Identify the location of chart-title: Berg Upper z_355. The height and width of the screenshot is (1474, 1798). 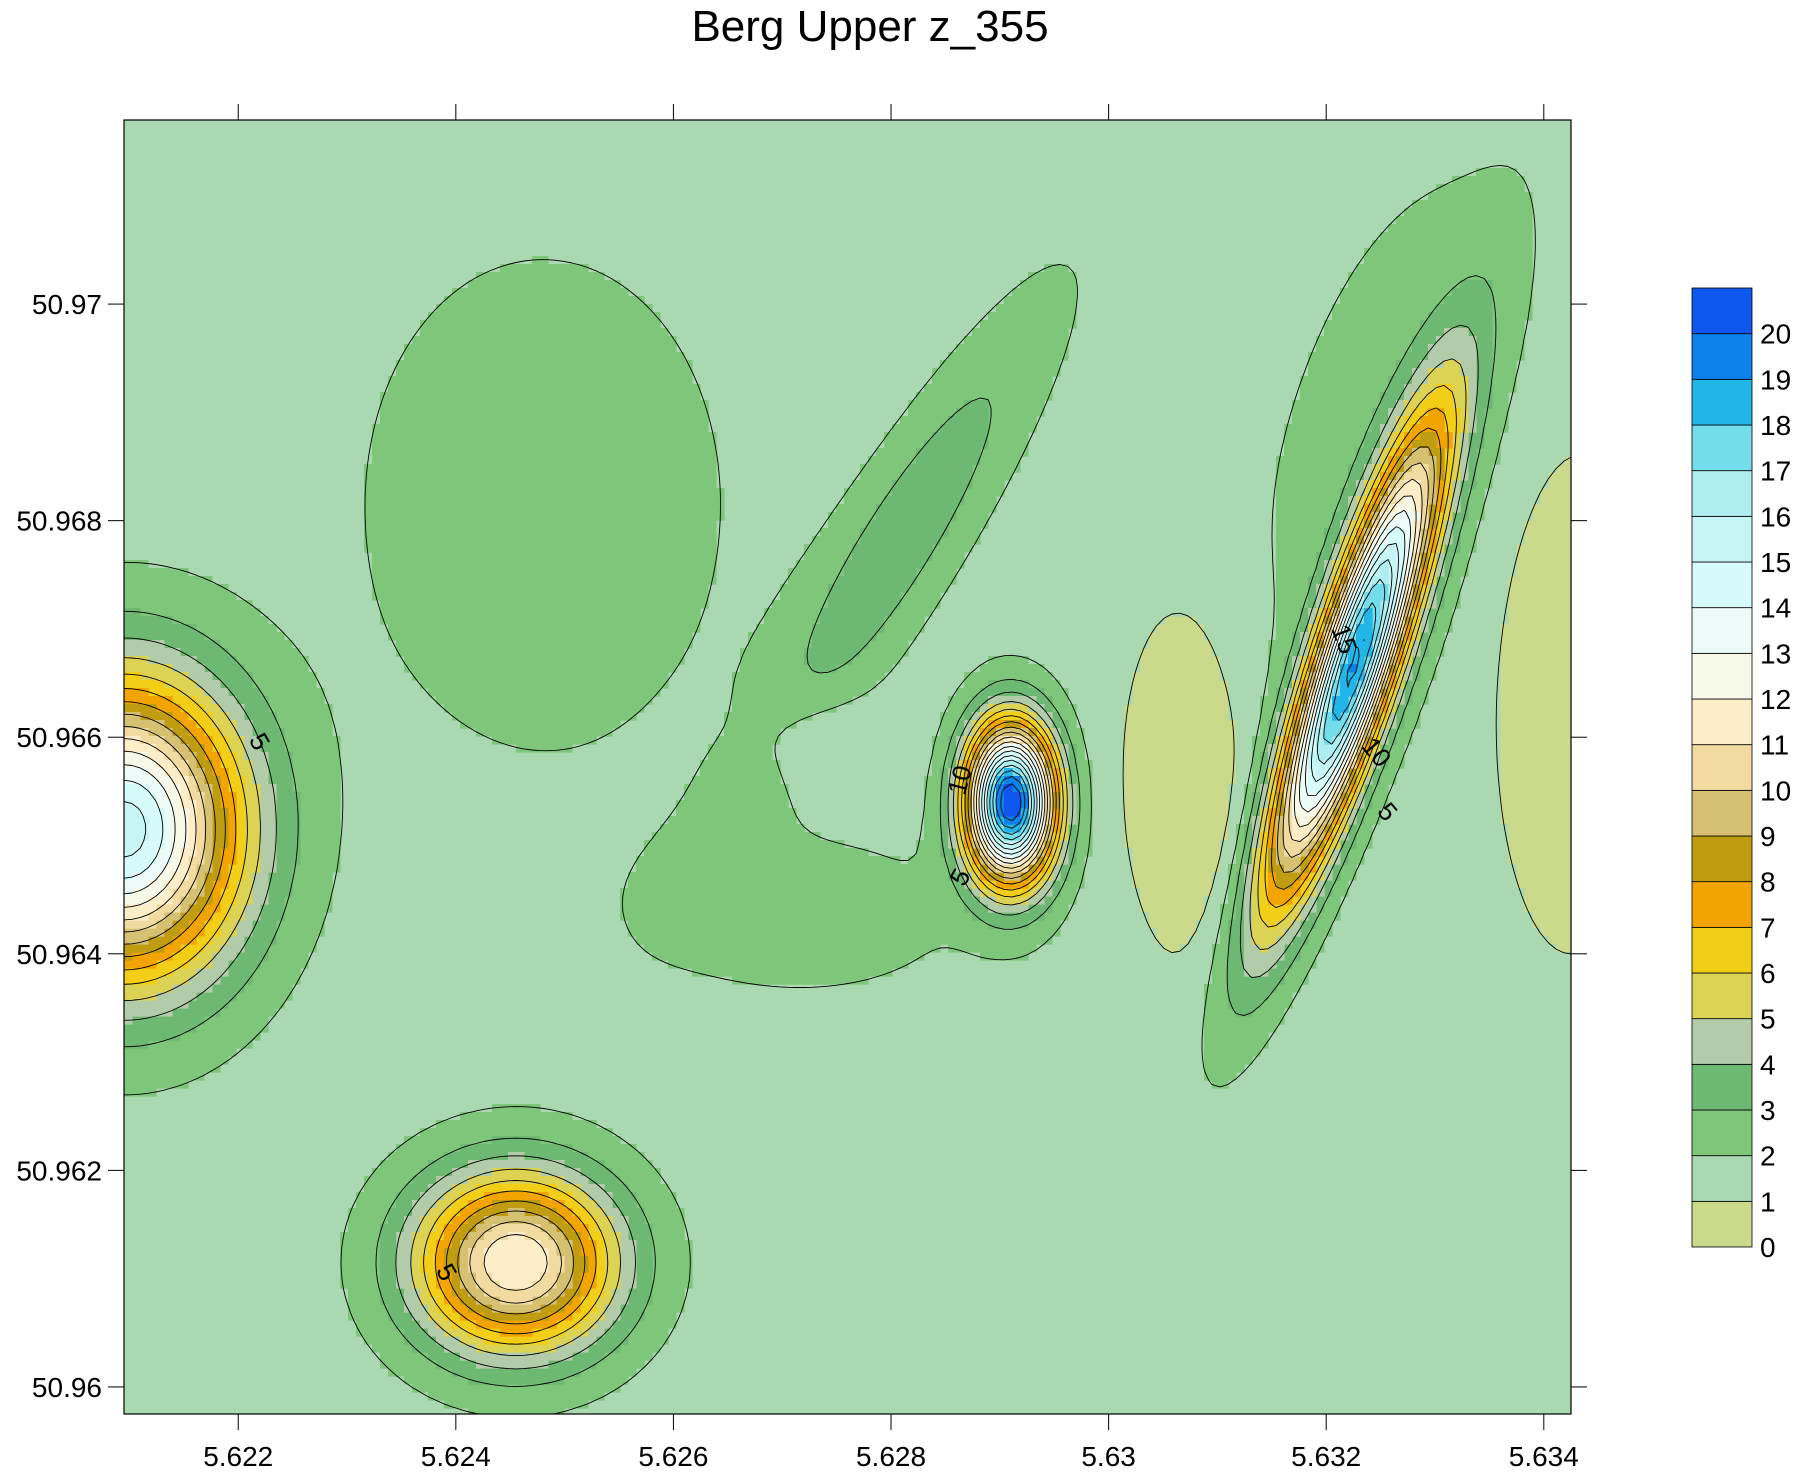
(870, 26).